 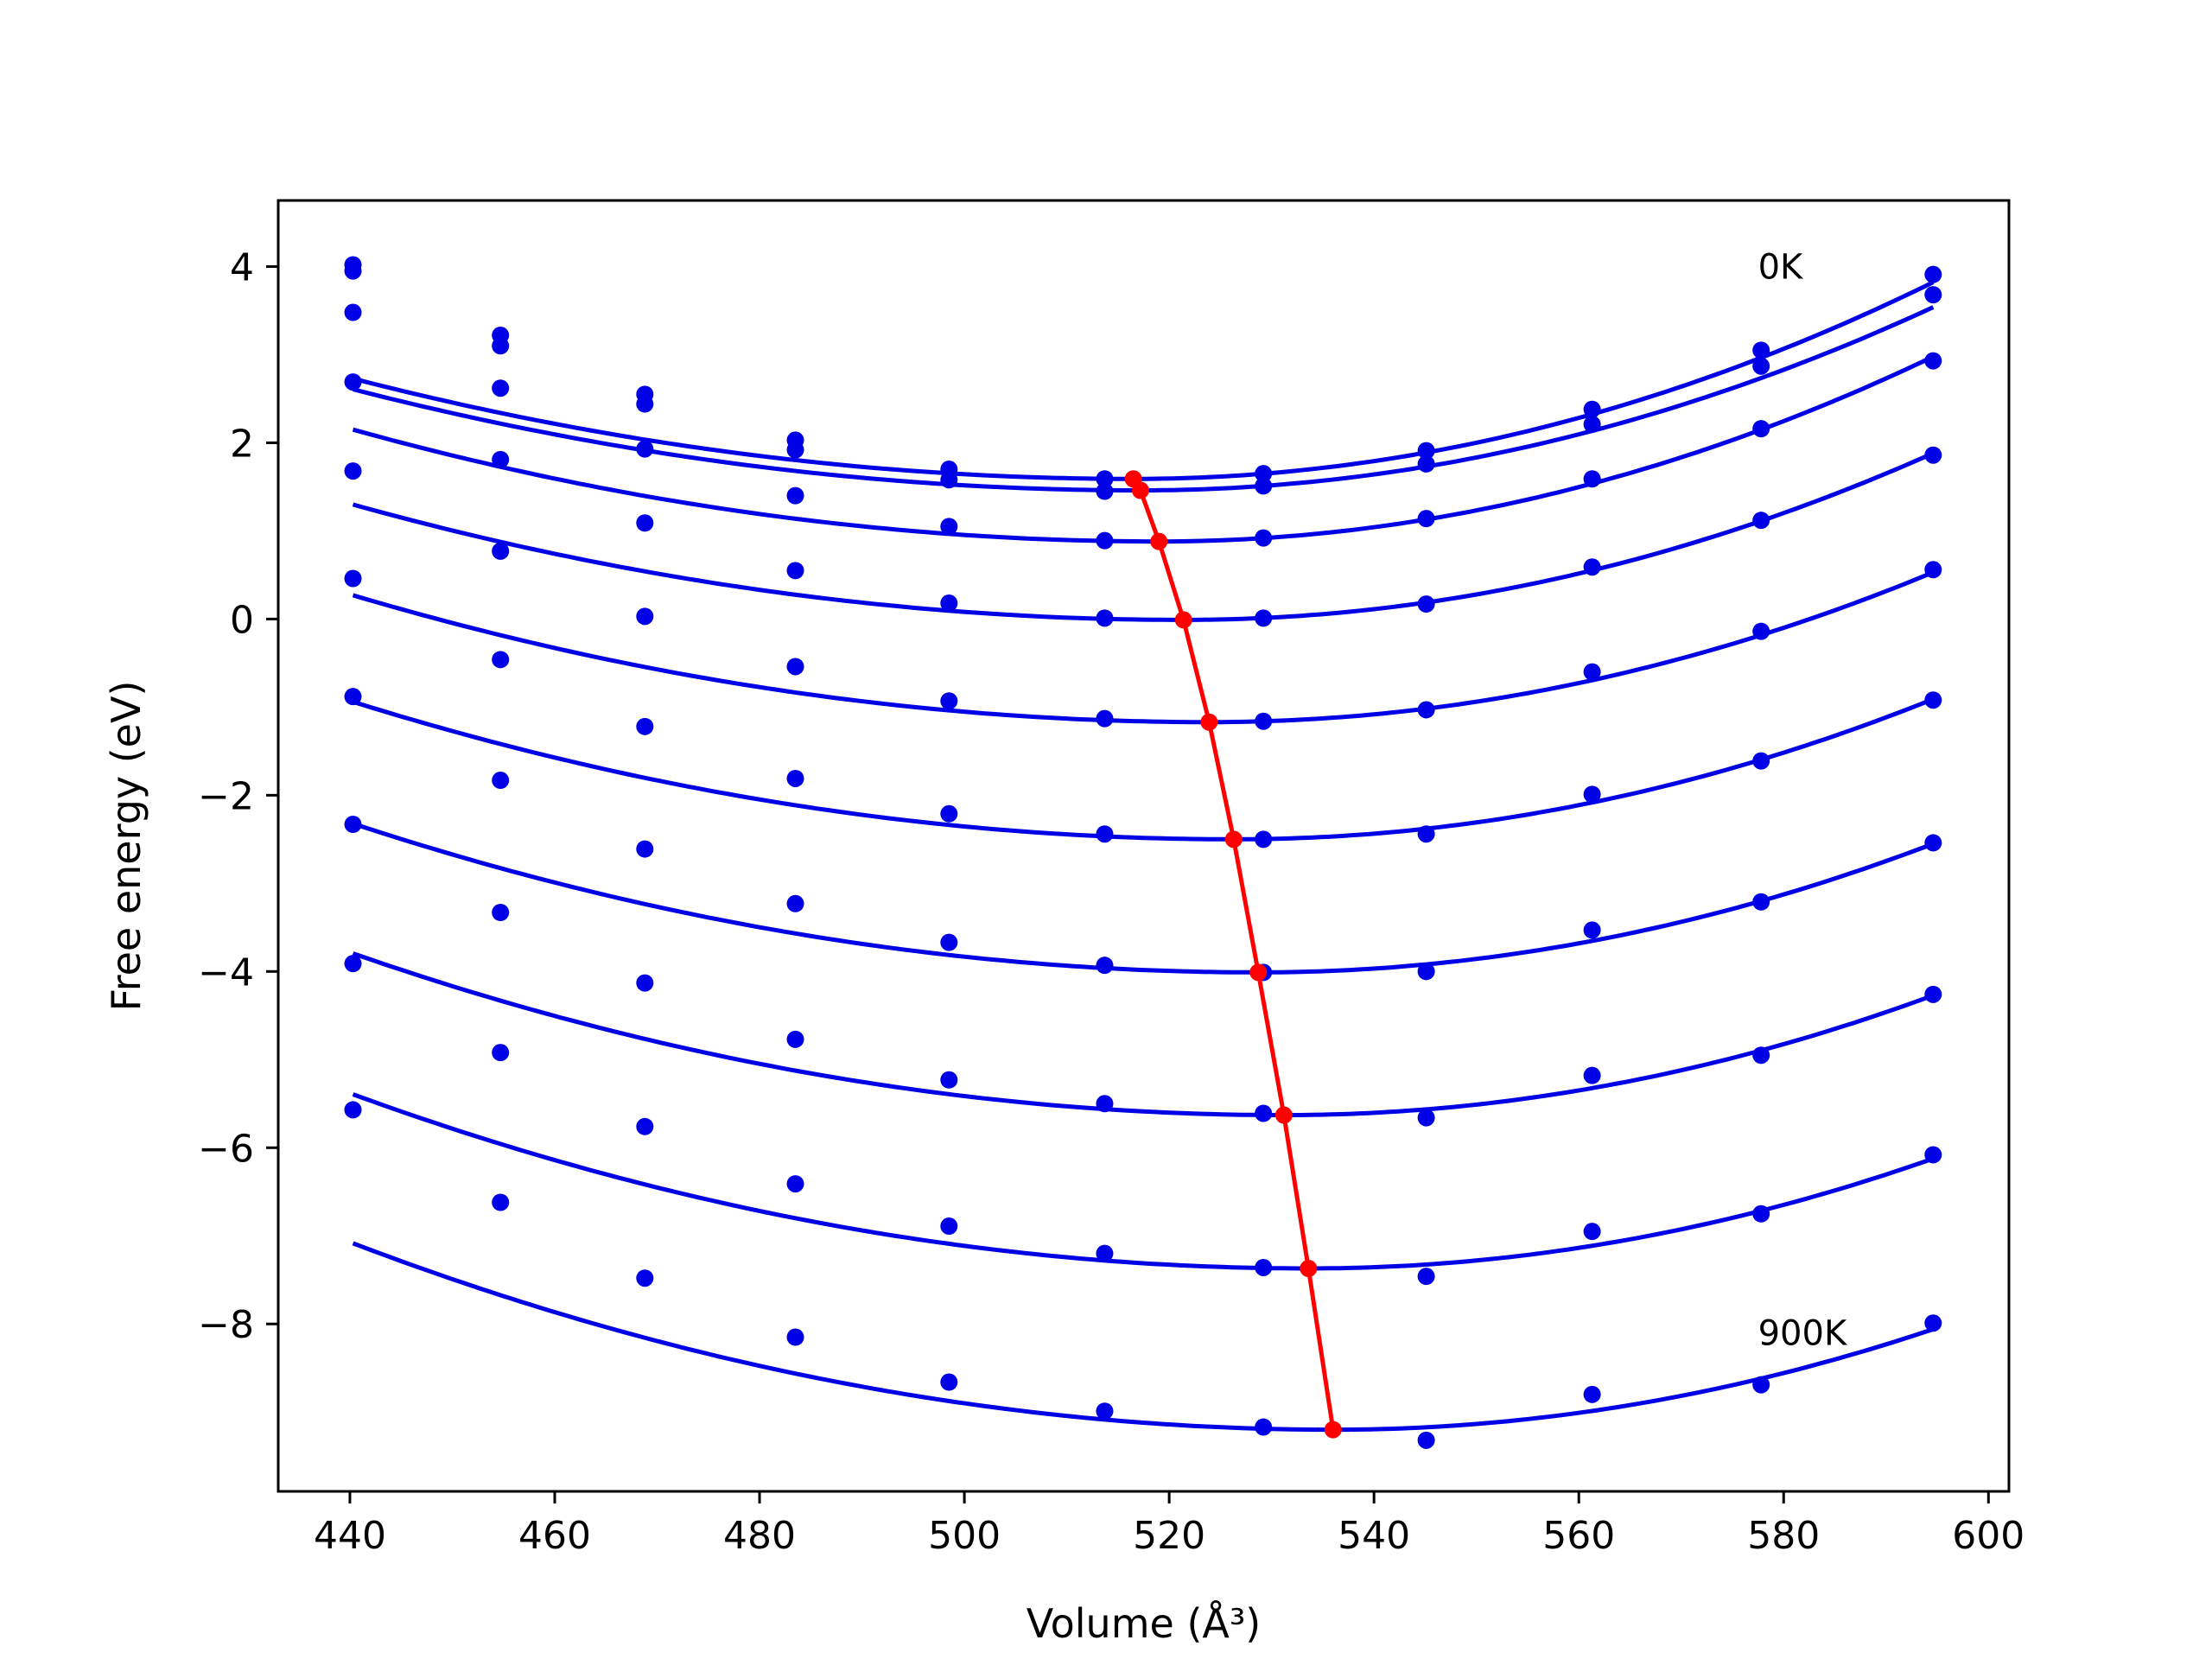 What do you see at coordinates (226, 1325) in the screenshot?
I see `y-tick-label--8: −8` at bounding box center [226, 1325].